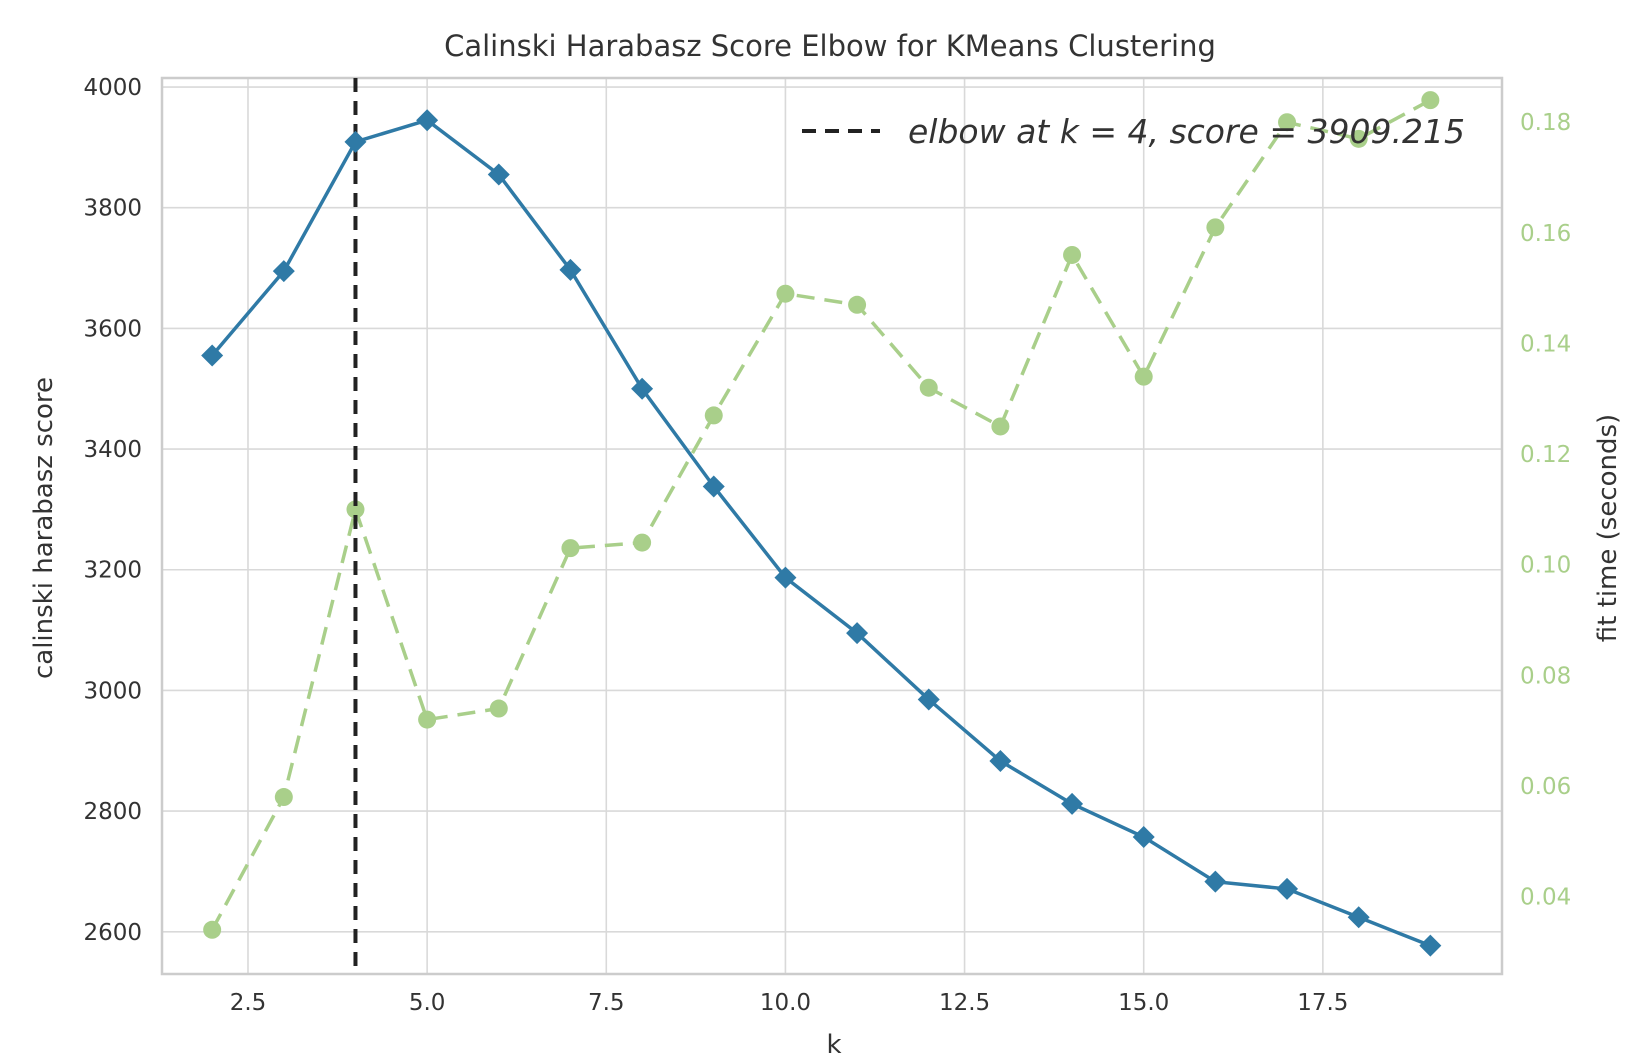 This screenshot has height=1060, width=1640. Describe the element at coordinates (112, 209) in the screenshot. I see `y-tick-label: 3800` at that location.